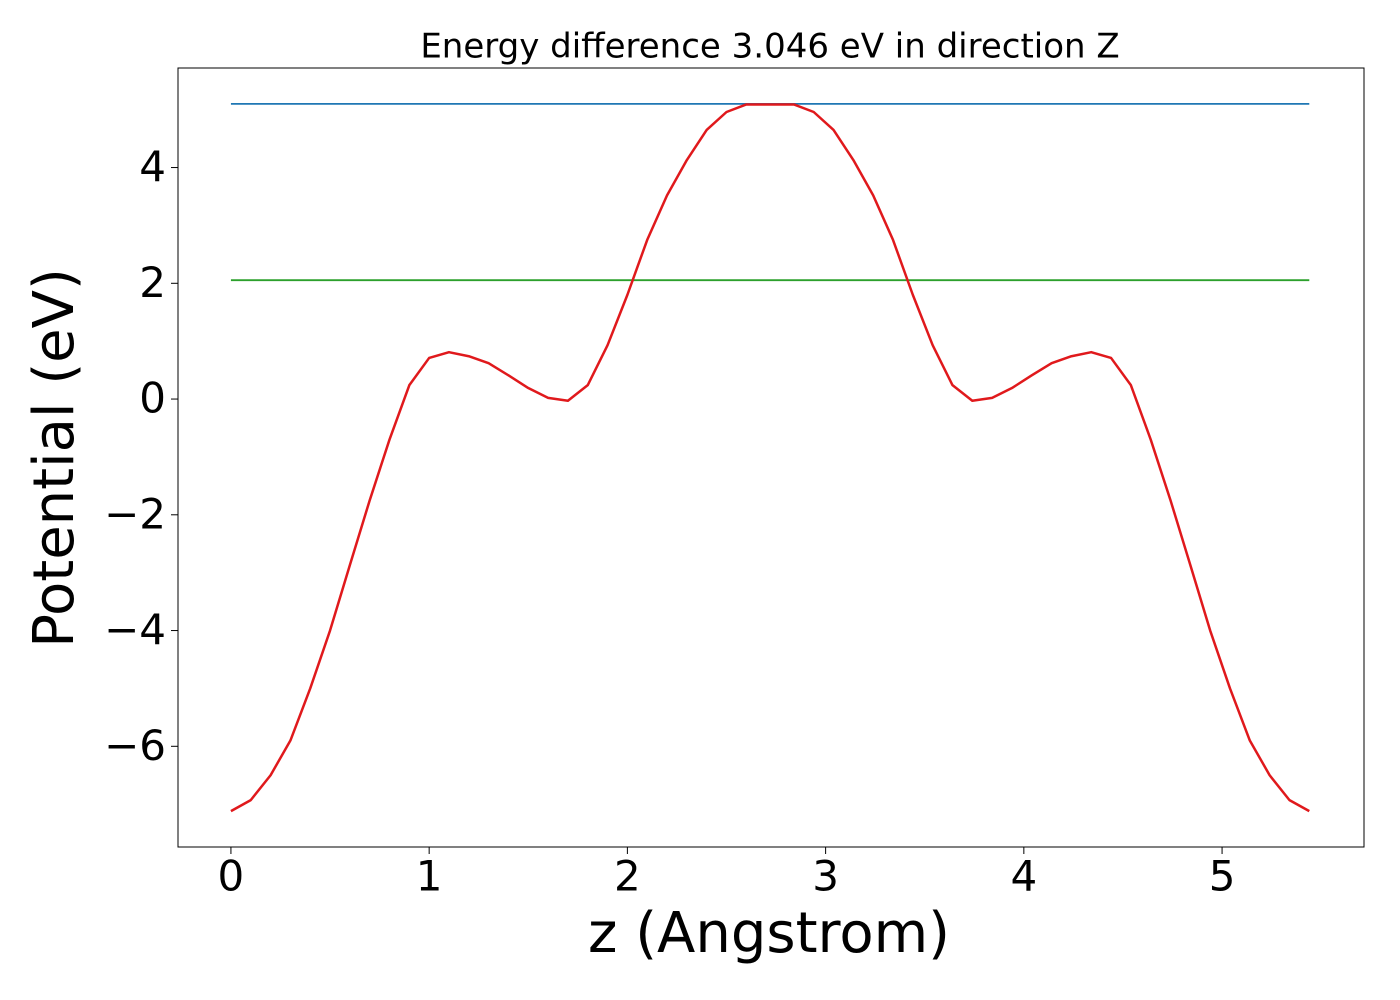 The height and width of the screenshot is (1000, 1400). What do you see at coordinates (1222, 876) in the screenshot?
I see `x-tick-label: 5` at bounding box center [1222, 876].